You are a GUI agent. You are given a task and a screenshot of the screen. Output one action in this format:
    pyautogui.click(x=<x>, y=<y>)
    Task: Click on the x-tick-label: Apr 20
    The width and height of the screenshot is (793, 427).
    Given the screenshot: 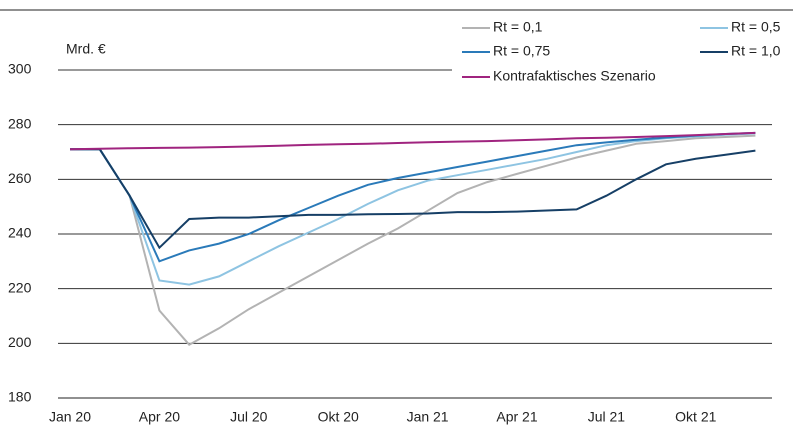 What is the action you would take?
    pyautogui.click(x=159, y=417)
    